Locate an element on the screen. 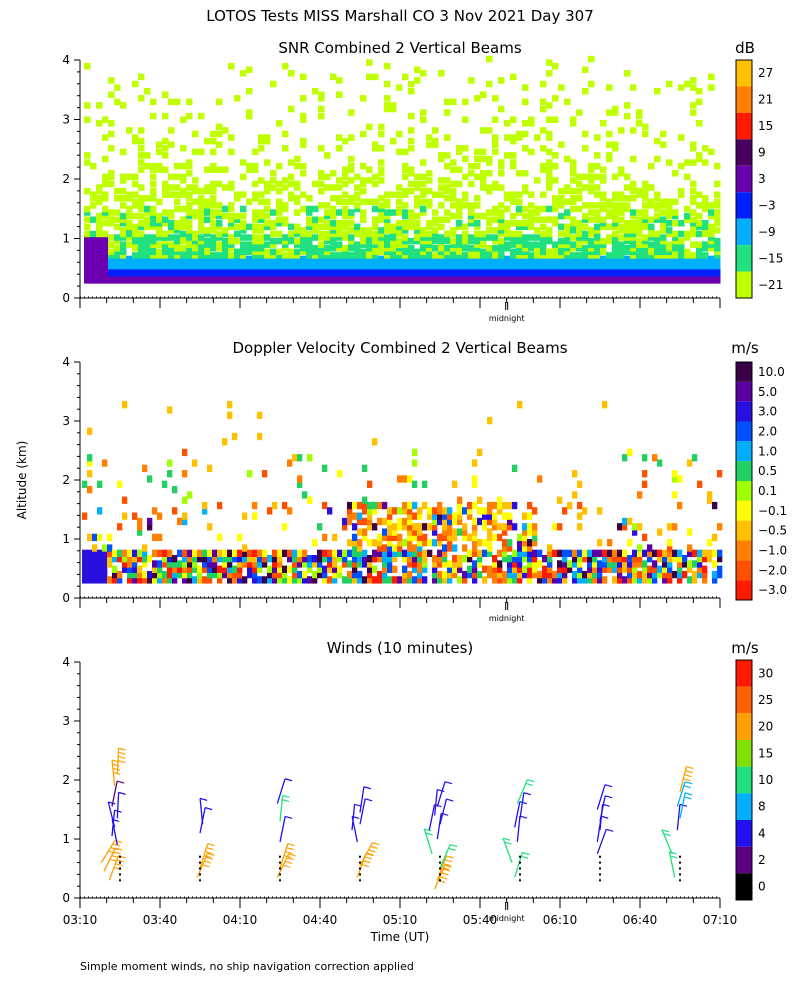  colorbar-label: −3.0 is located at coordinates (772, 590).